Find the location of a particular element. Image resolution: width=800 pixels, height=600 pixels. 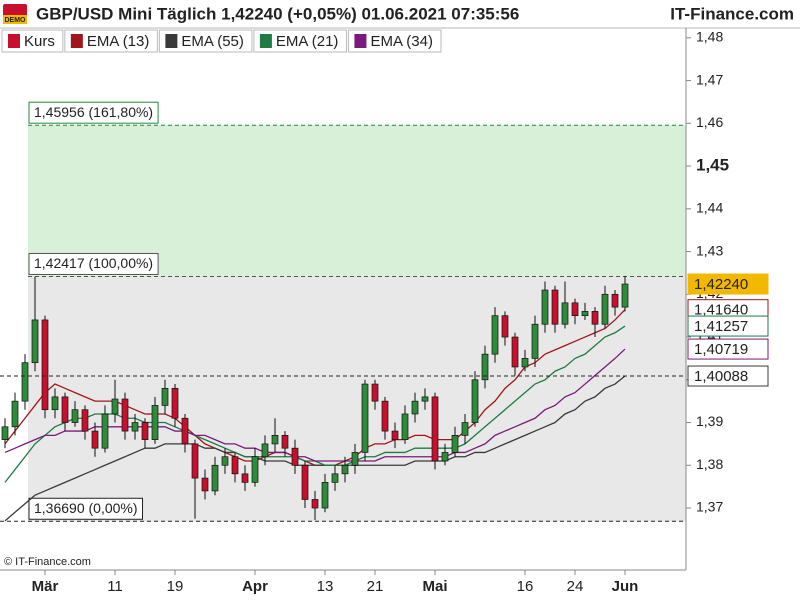

marker-label: 1,40719 is located at coordinates (721, 349).